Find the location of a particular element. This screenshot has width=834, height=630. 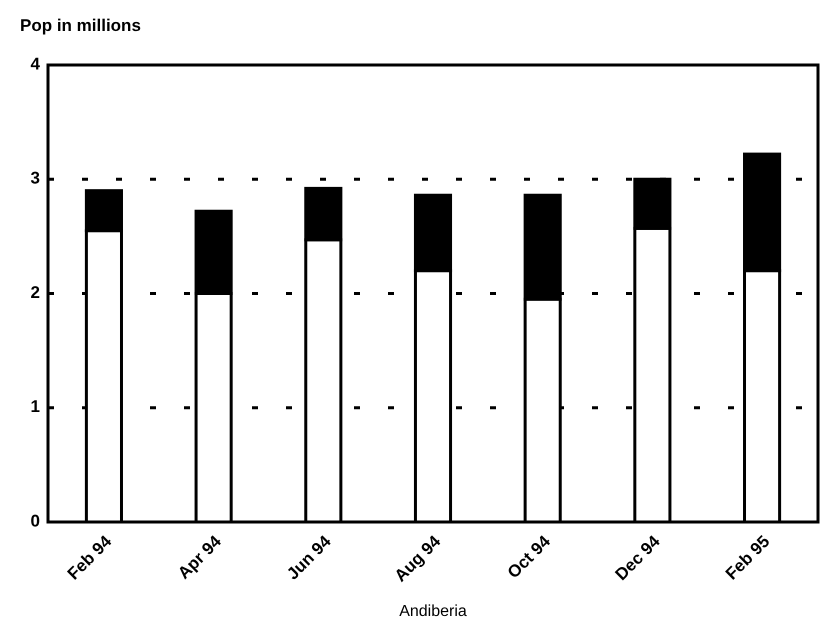

x-axis-title: Andiberia is located at coordinates (433, 611).